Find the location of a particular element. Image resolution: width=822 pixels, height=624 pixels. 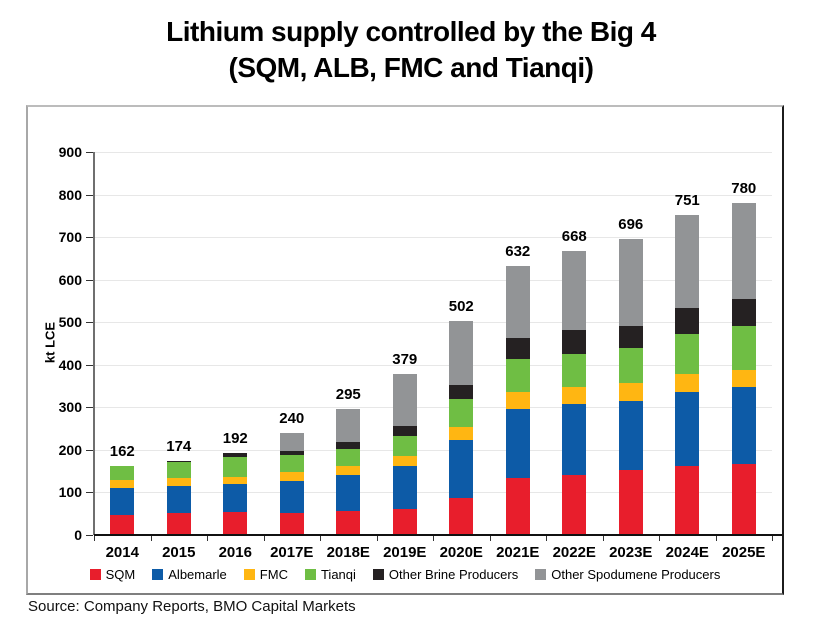

bar-total-label: 780 is located at coordinates (744, 189).